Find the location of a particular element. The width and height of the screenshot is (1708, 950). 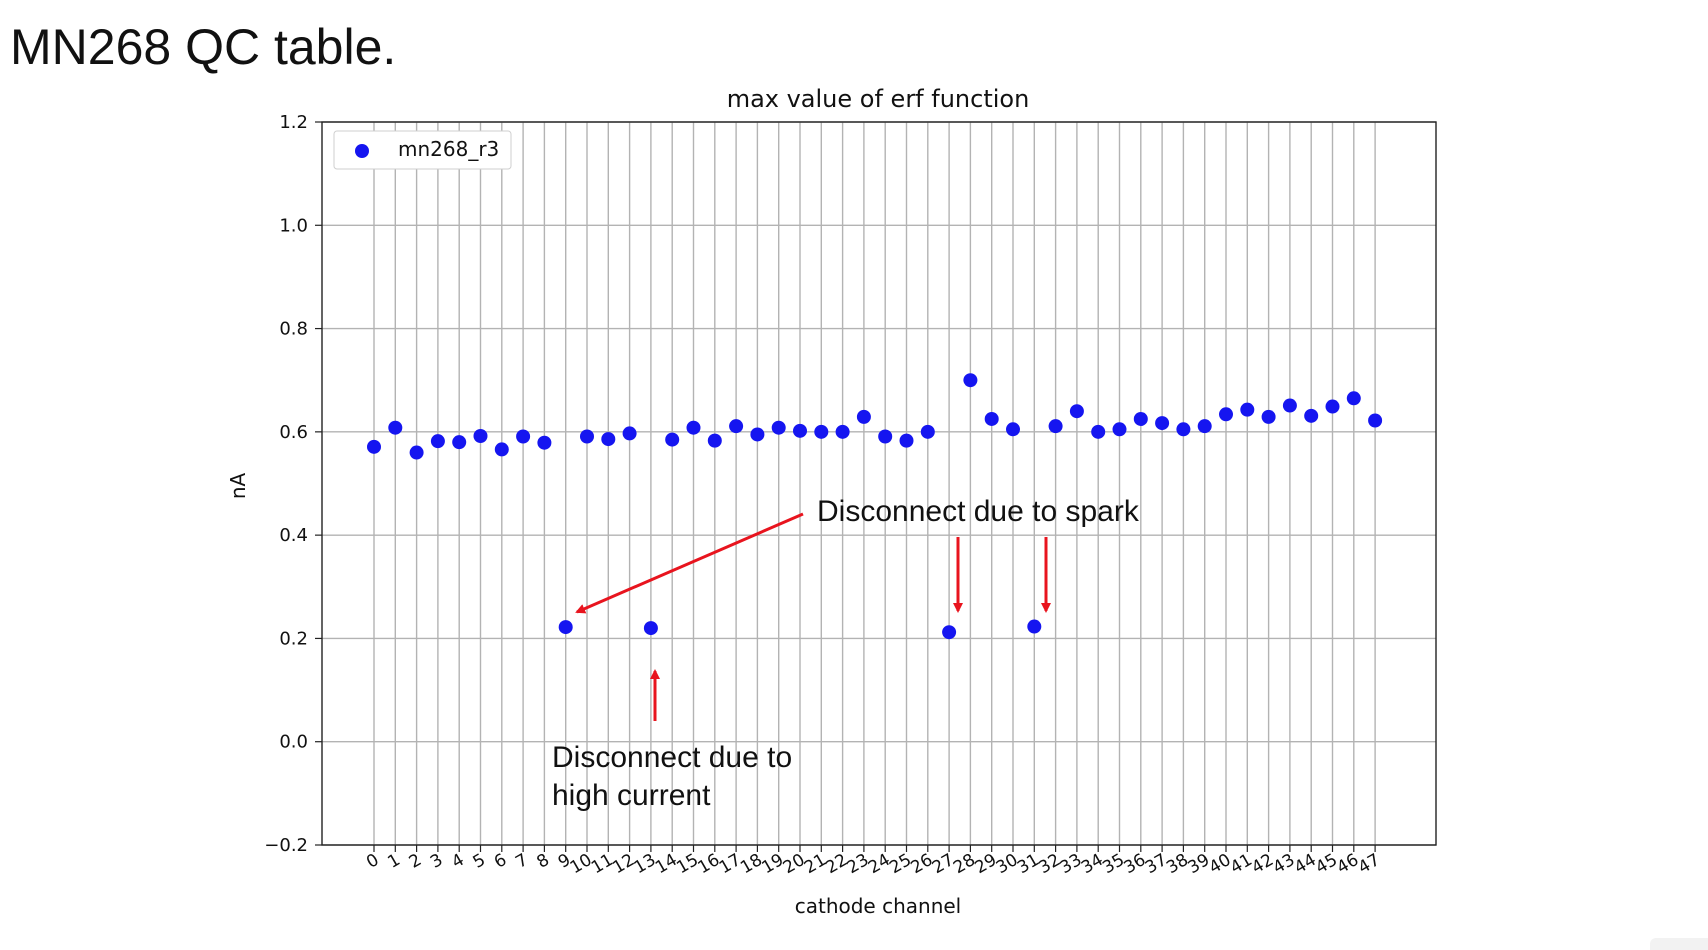

chart-title: max value of erf function is located at coordinates (878, 99).